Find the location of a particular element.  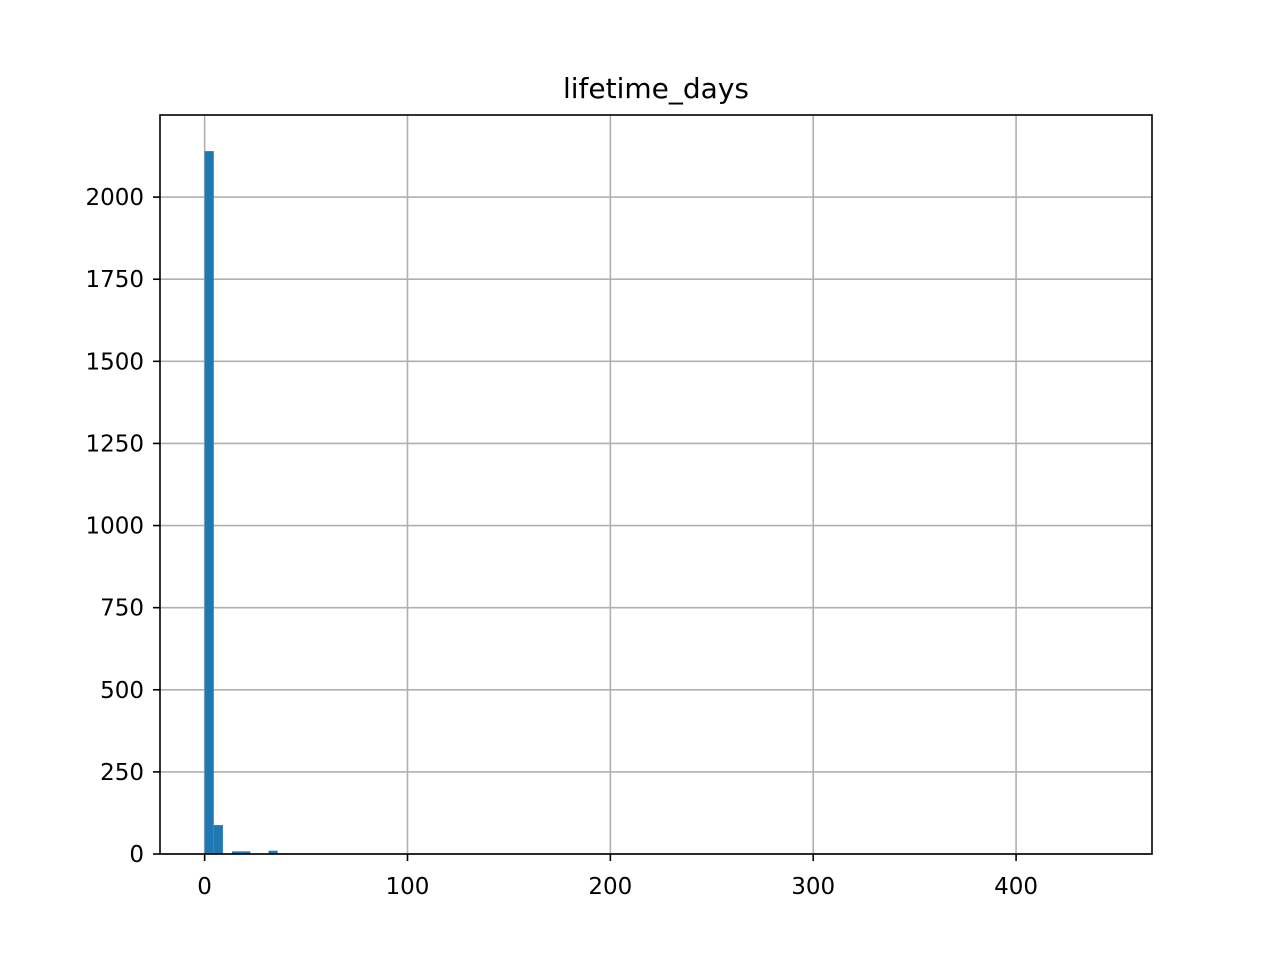

x-tick-label: 300 is located at coordinates (813, 887).